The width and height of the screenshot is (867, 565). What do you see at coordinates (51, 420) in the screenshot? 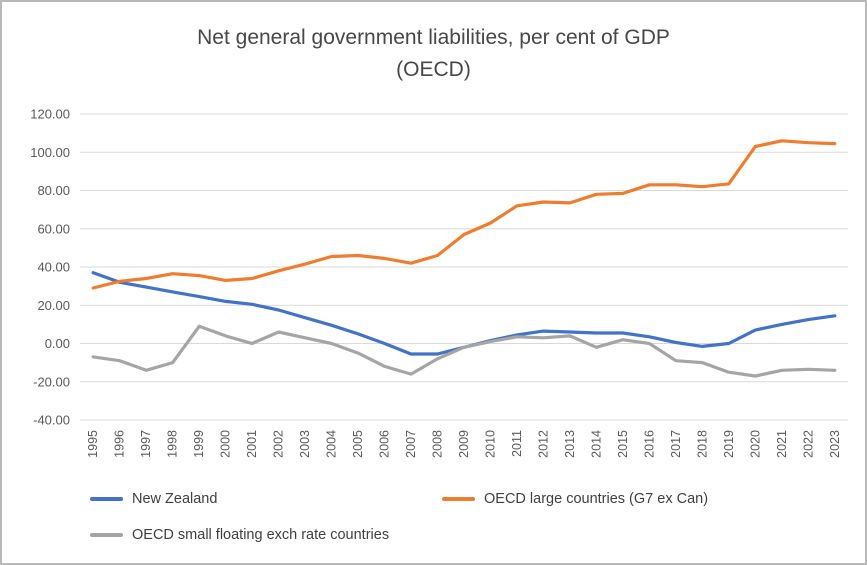
I see `y-axis-tick-label: -40.00` at bounding box center [51, 420].